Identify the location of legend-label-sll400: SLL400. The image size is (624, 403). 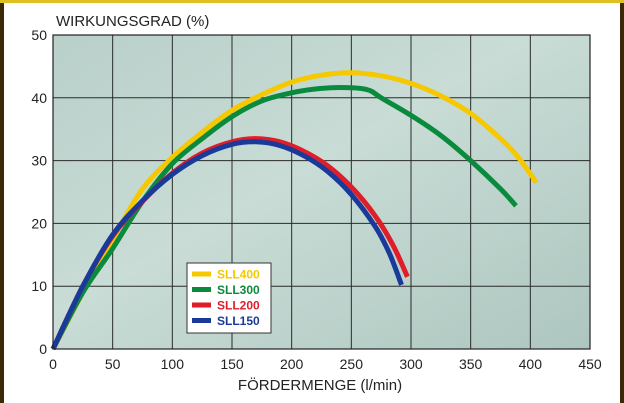
(238, 275).